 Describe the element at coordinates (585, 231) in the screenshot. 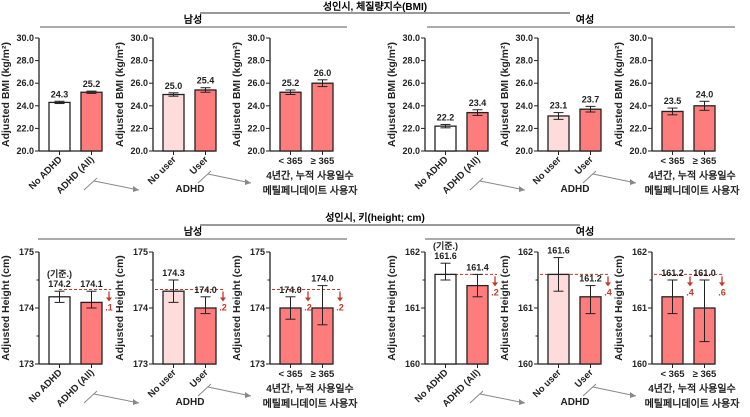

I see `height-female-header: 여성` at that location.